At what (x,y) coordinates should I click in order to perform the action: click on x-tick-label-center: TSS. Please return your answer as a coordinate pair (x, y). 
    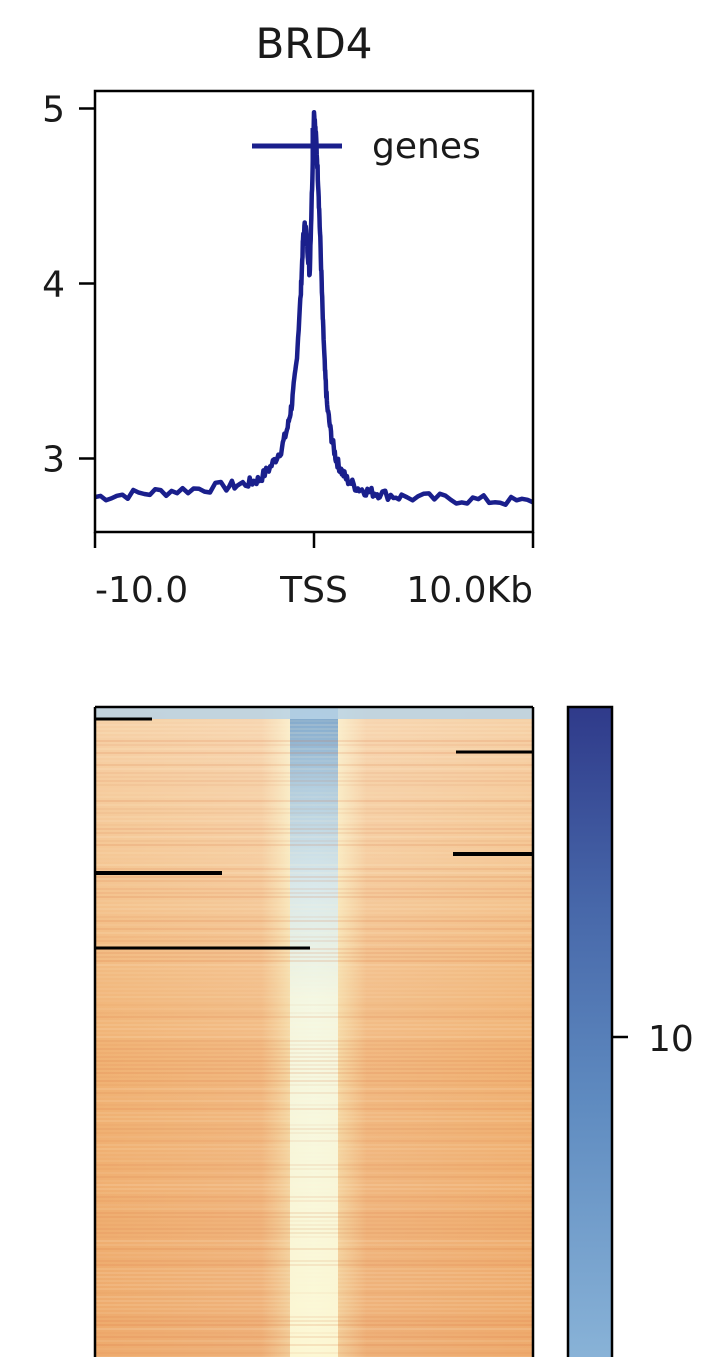
    Looking at the image, I should click on (313, 590).